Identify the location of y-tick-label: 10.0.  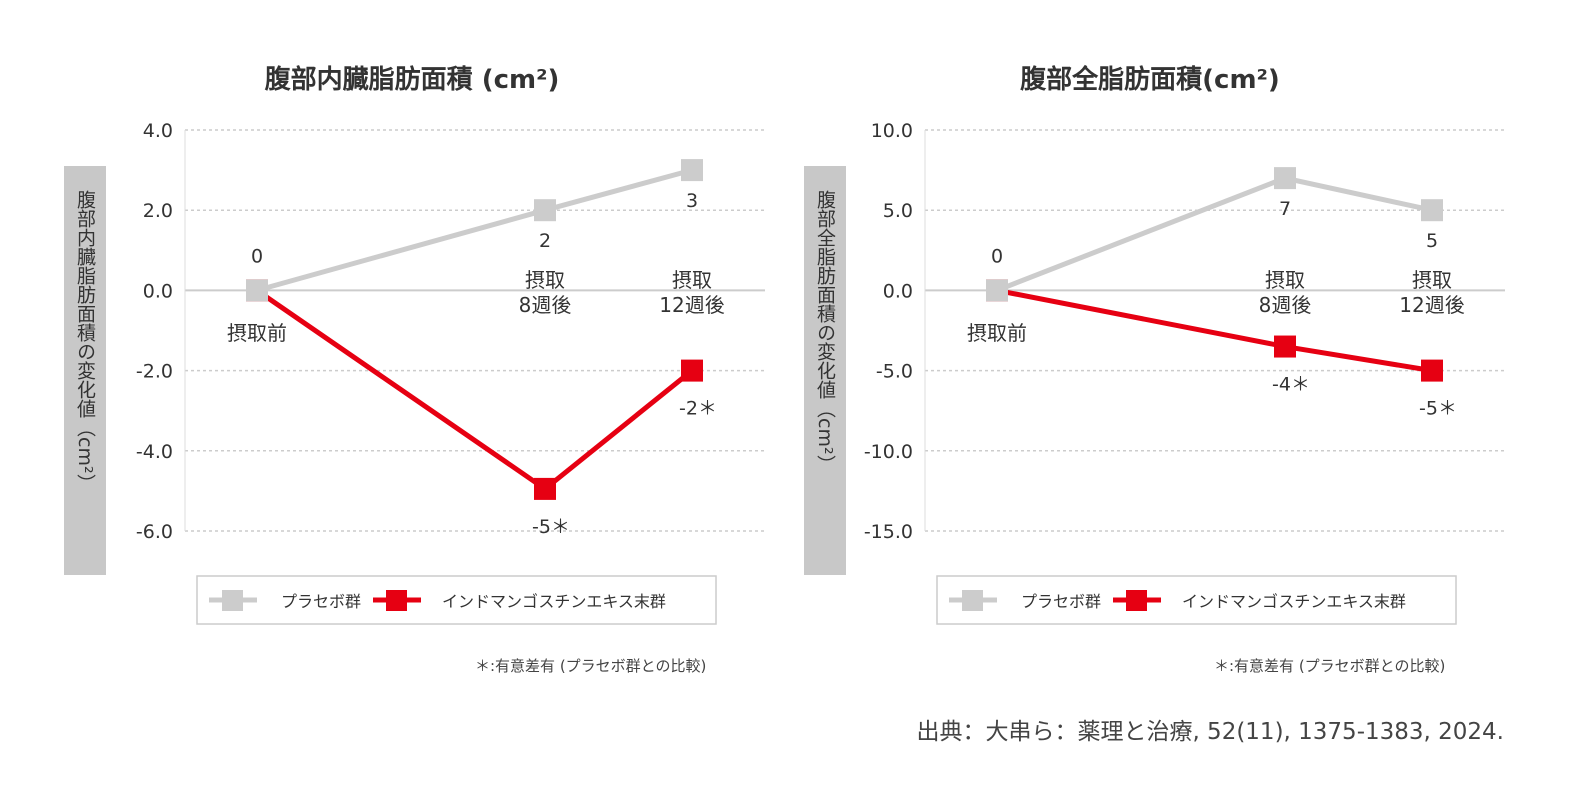
(892, 131).